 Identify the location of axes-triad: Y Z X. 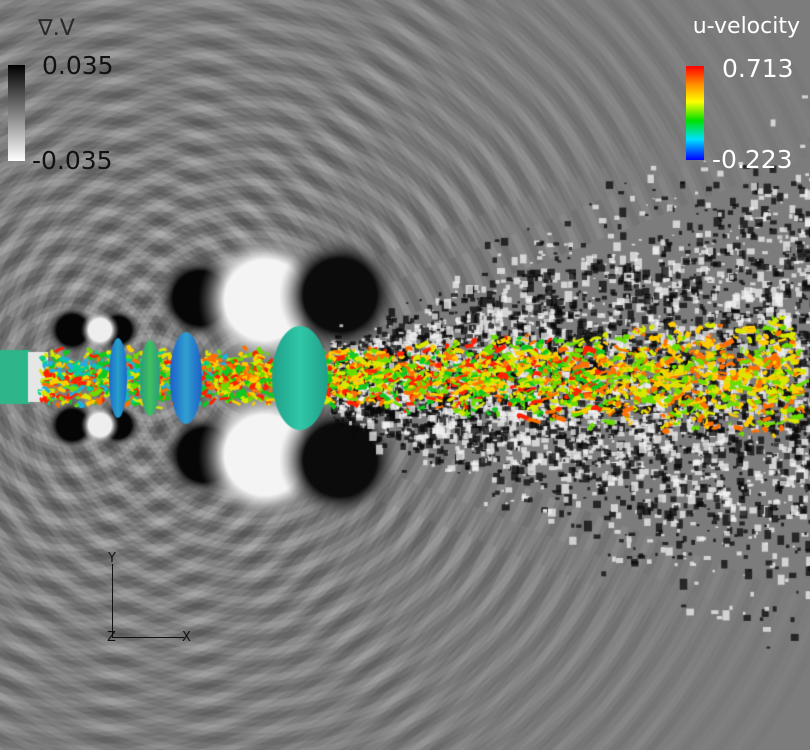
(150, 602).